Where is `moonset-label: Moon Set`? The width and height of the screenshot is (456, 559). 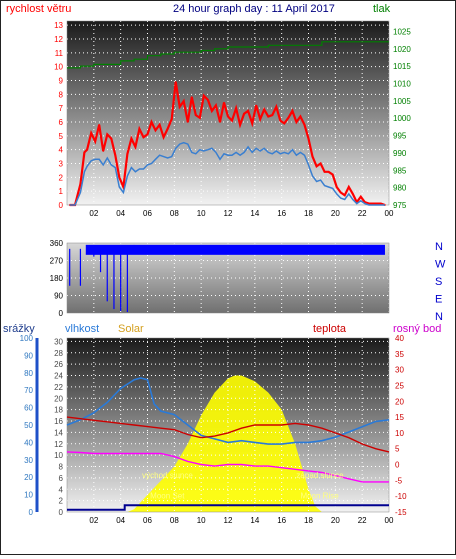
moonset-label: Moon Set is located at coordinates (167, 495).